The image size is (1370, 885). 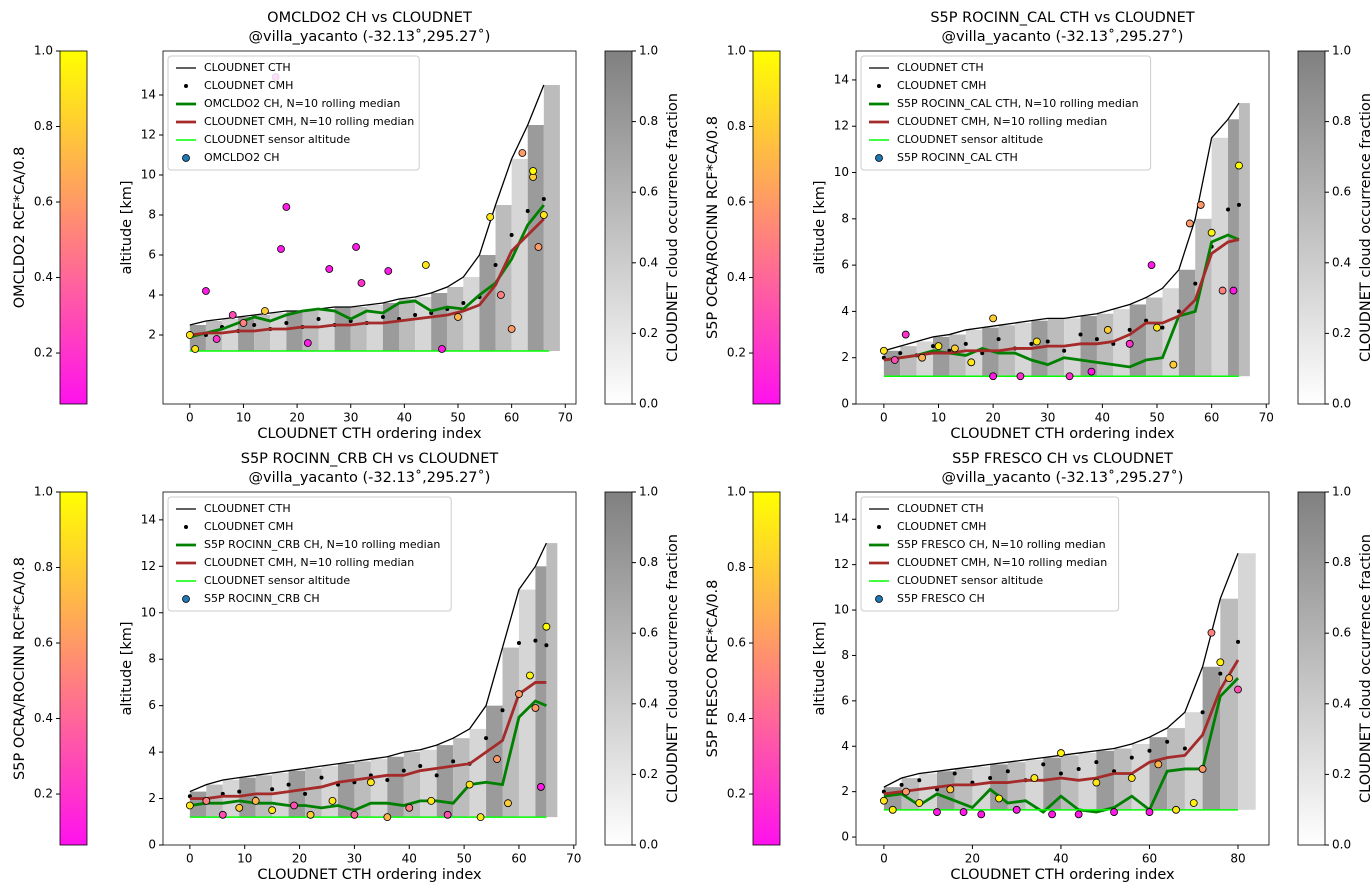 What do you see at coordinates (322, 544) in the screenshot?
I see `legend-label: S5P ROCINN_CRB CH, N=10 rolling median` at bounding box center [322, 544].